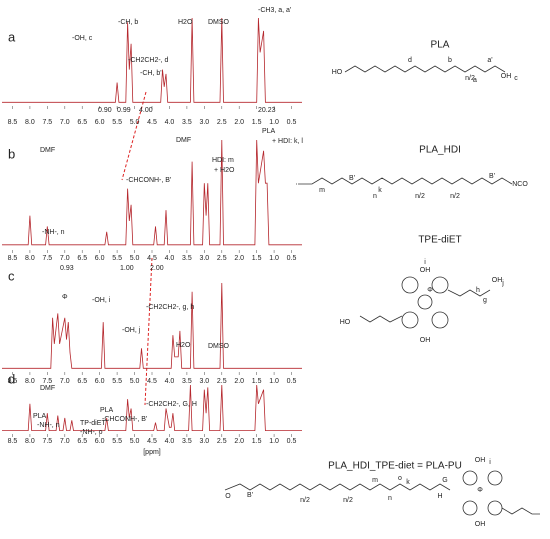 Image resolution: width=550 pixels, height=539 pixels. Describe the element at coordinates (65, 297) in the screenshot. I see `peak-annotation: Φ` at that location.